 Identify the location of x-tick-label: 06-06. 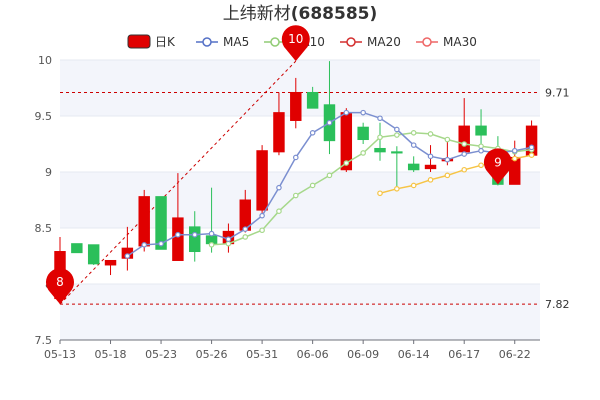
(313, 354).